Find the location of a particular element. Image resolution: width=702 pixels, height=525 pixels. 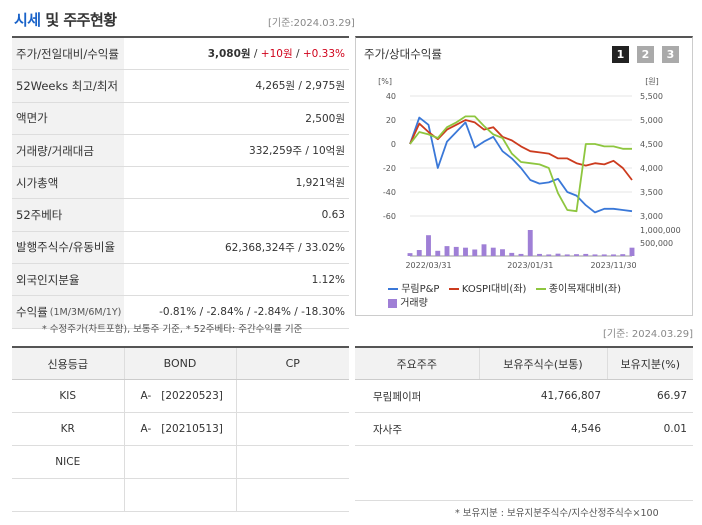

legend-item-stock: 무림P&P is located at coordinates (413, 289).